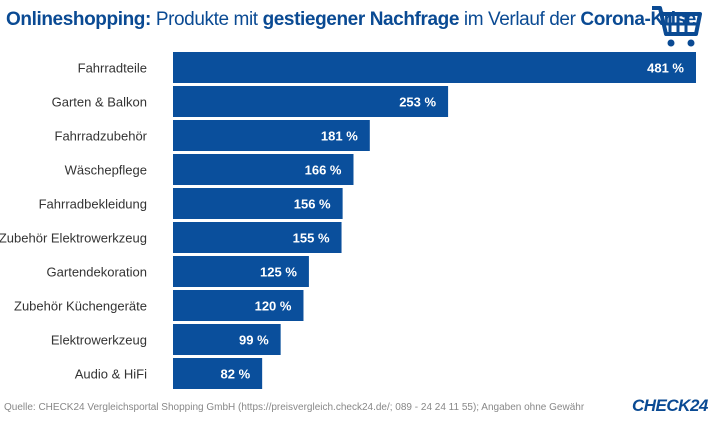  I want to click on data-label: 120 %, so click(273, 306).